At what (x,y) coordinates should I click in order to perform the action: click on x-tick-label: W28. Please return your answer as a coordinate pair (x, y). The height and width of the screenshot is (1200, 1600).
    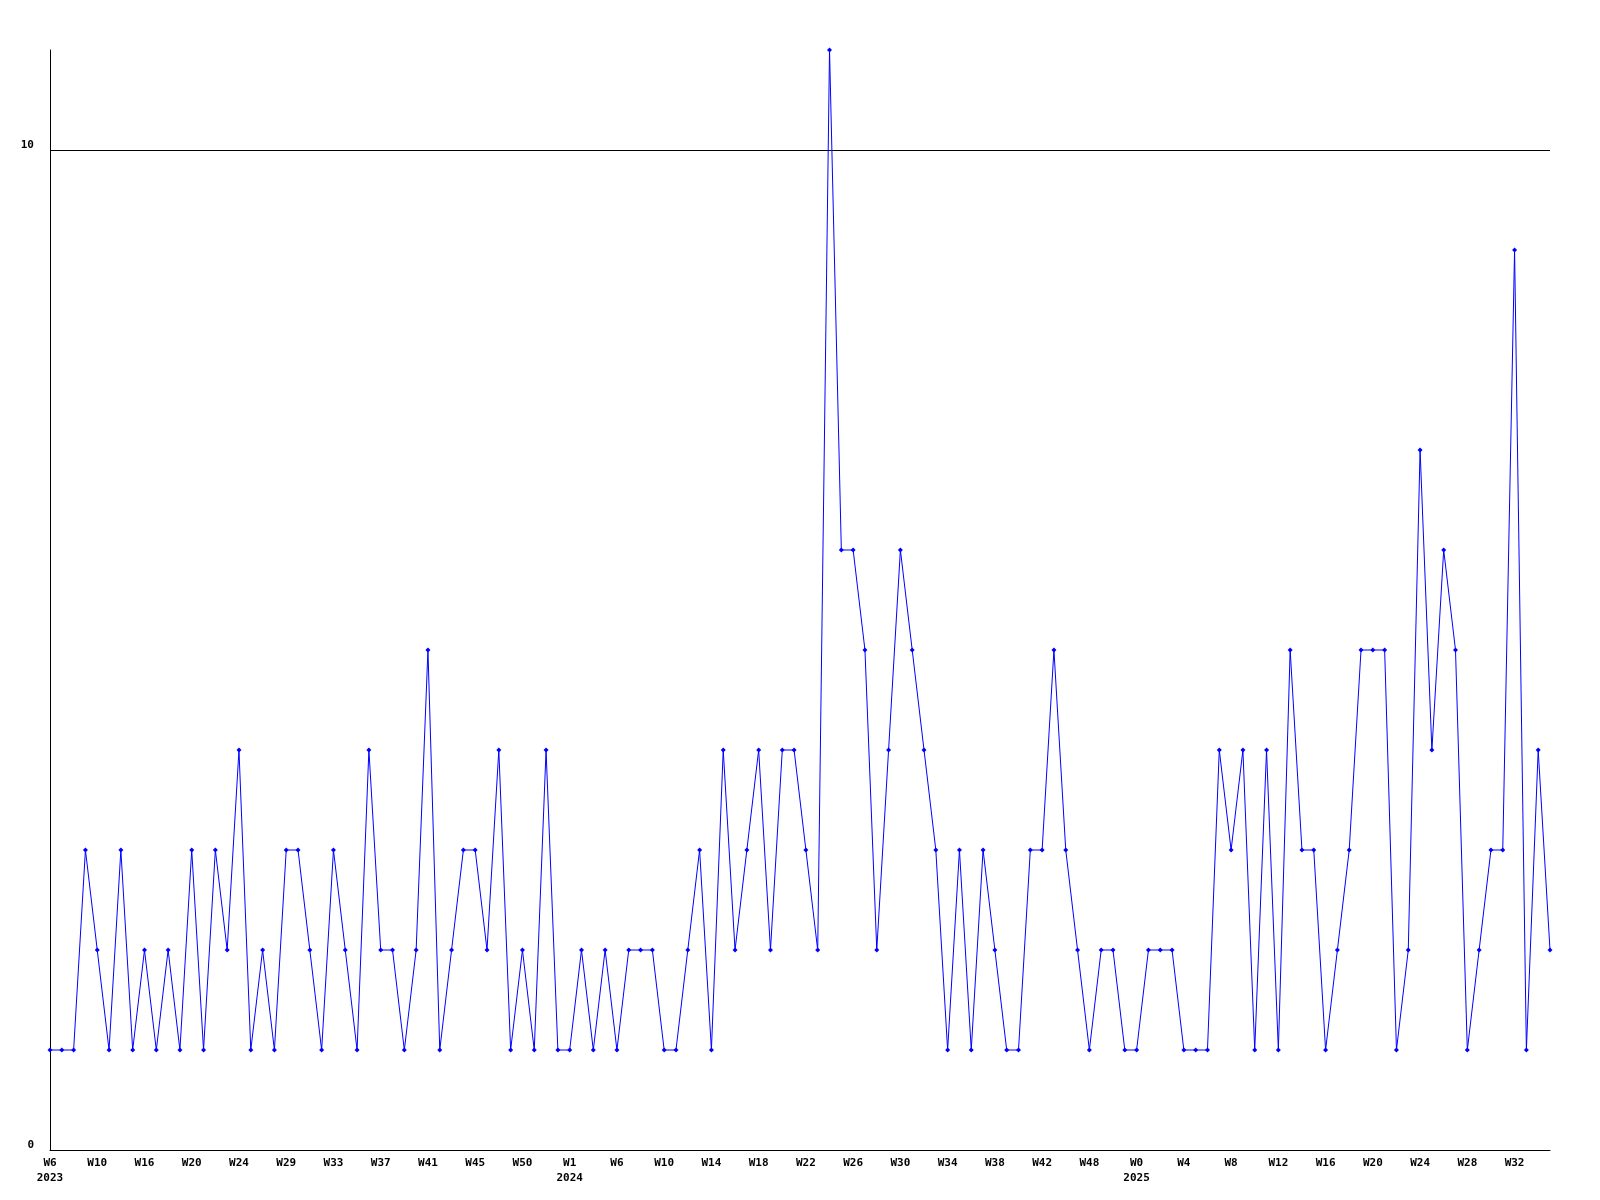
    Looking at the image, I should click on (1467, 1162).